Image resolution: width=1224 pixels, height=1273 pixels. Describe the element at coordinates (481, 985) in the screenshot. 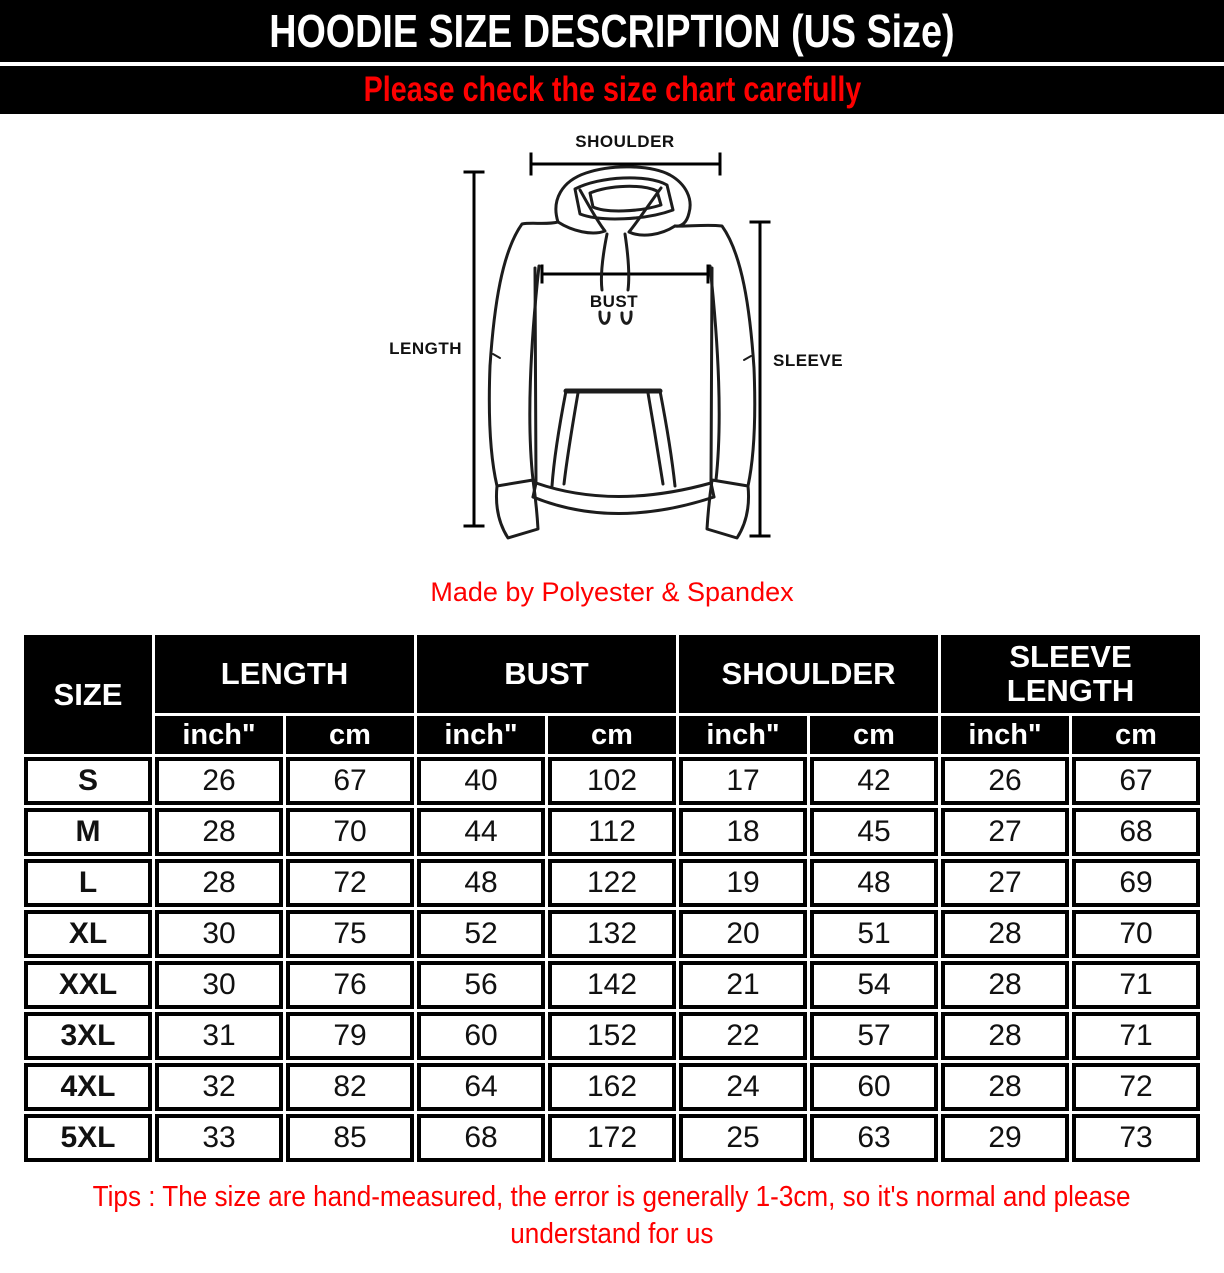

I see `measurement-value-cell: 56` at that location.